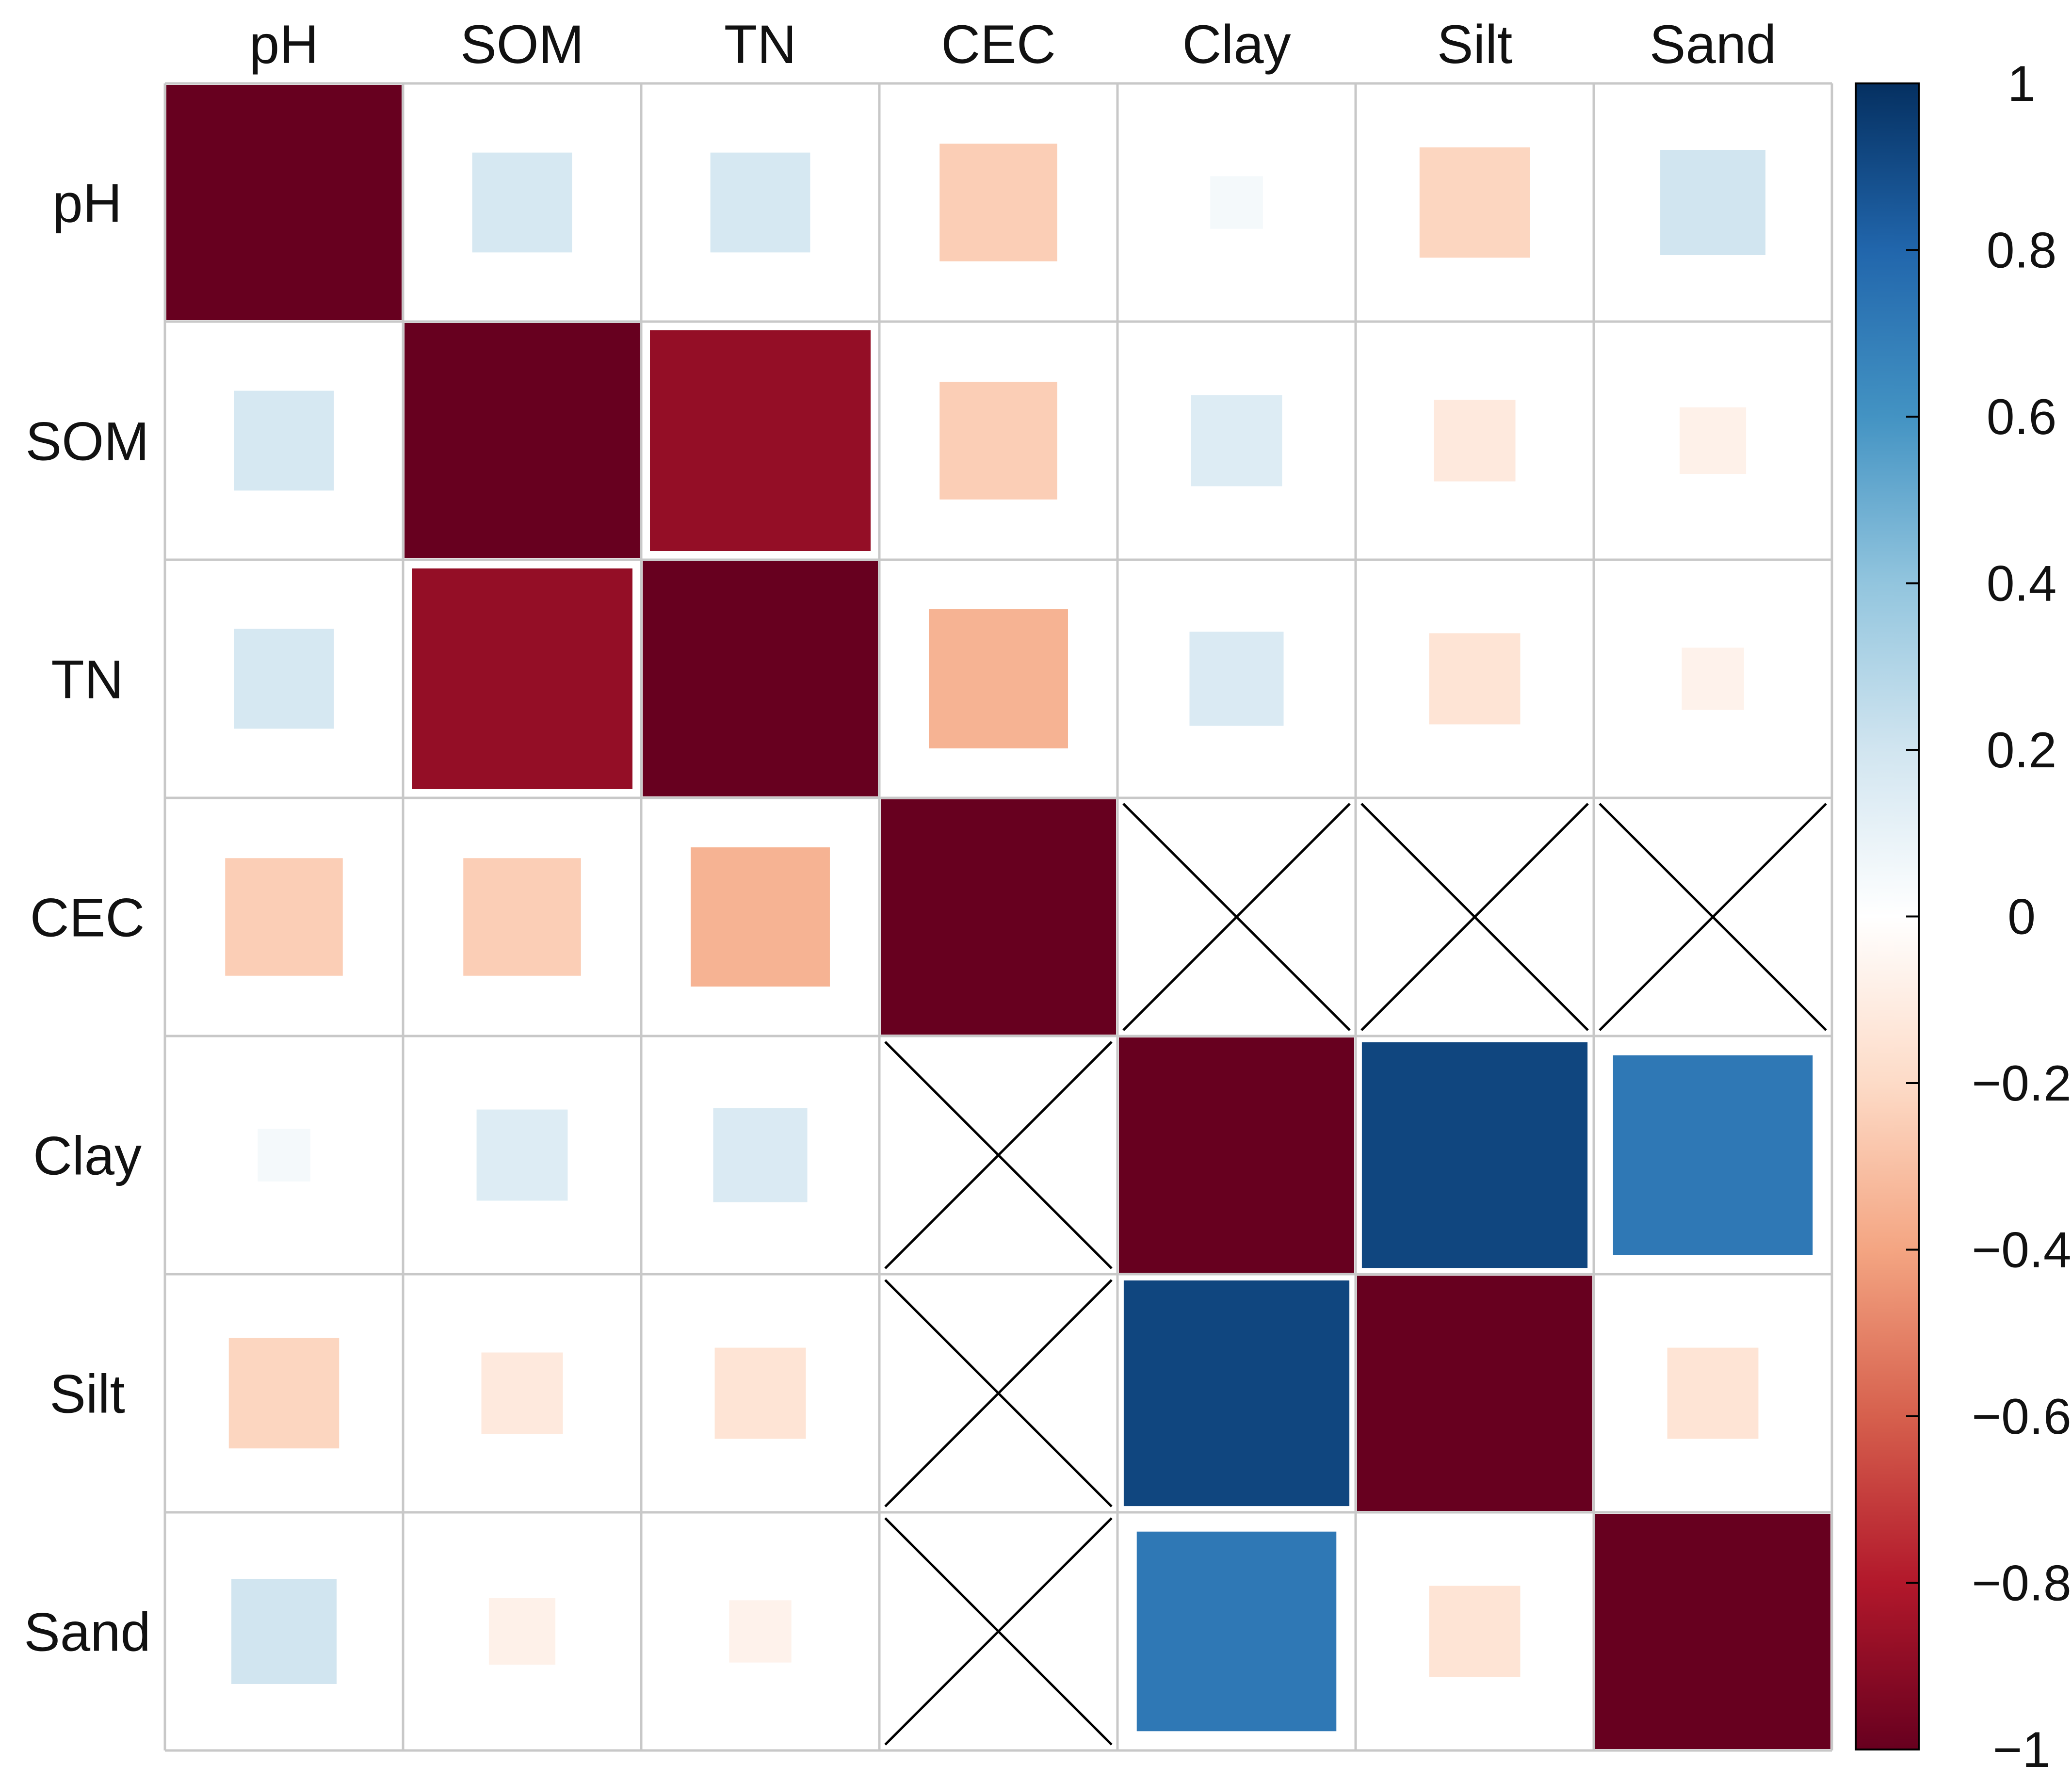  What do you see at coordinates (2022, 1750) in the screenshot?
I see `colorbar-tick-label: −1` at bounding box center [2022, 1750].